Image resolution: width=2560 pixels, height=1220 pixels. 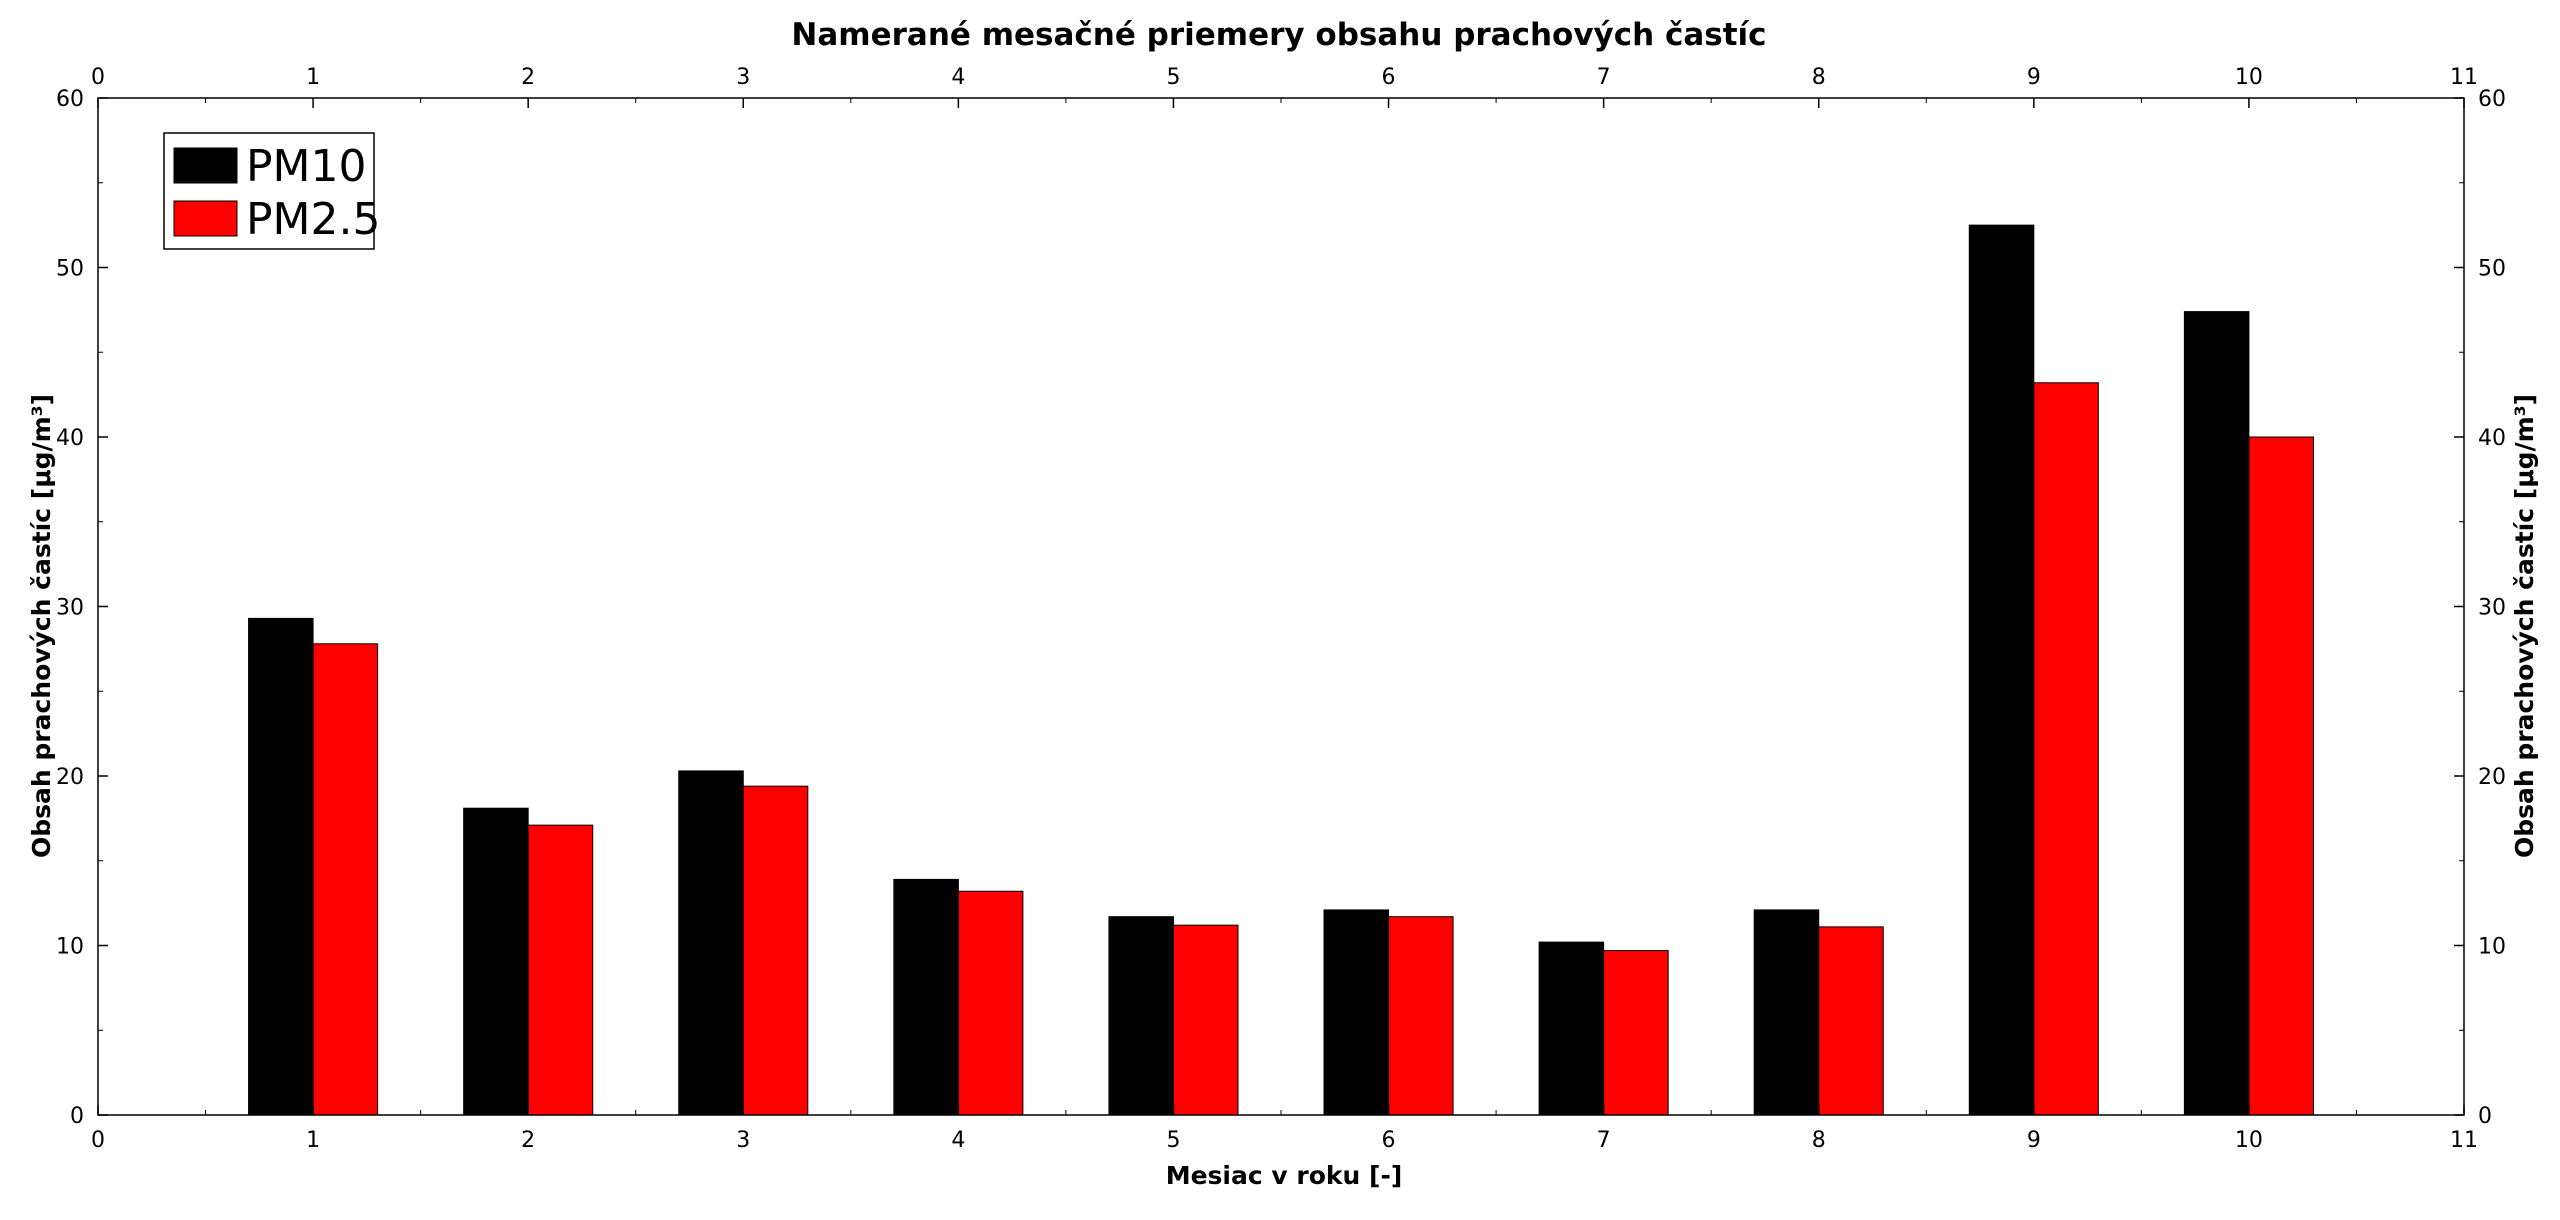 What do you see at coordinates (41, 626) in the screenshot?
I see `y-axis-label-left: Obsah prachových častíc [μg/m³]` at bounding box center [41, 626].